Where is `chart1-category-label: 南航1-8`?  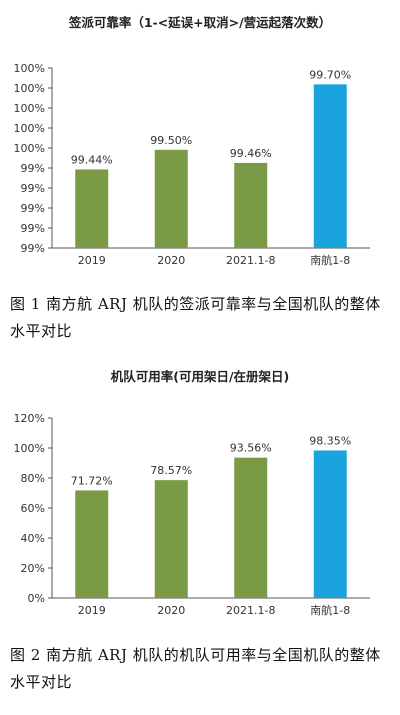 chart1-category-label: 南航1-8 is located at coordinates (330, 260).